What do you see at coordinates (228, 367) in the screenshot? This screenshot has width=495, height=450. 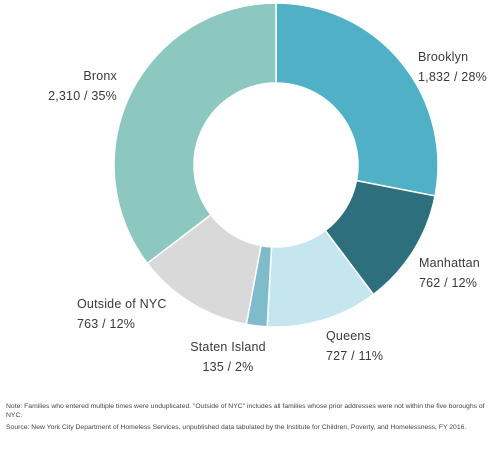 I see `slice-label-value-staten-island: 135 / 2%` at bounding box center [228, 367].